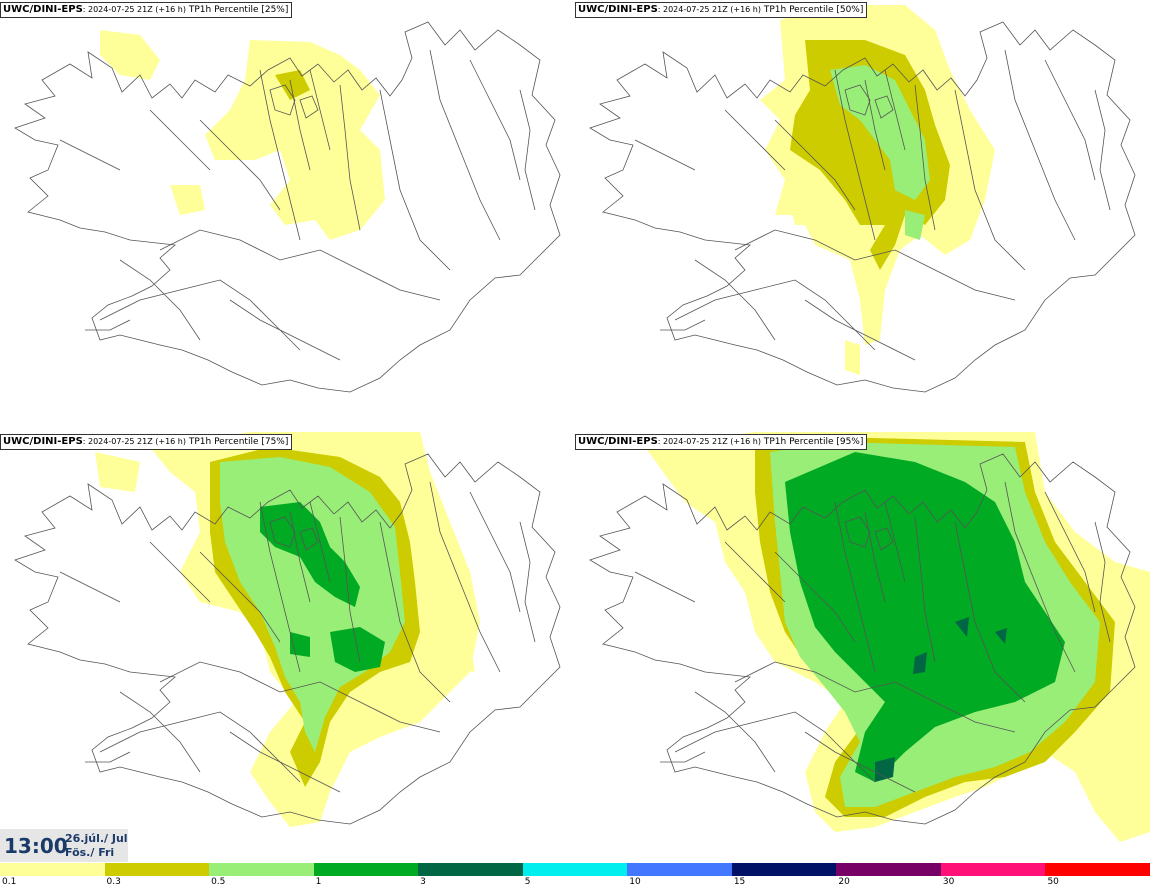 This screenshot has height=891, width=1150. Describe the element at coordinates (844, 882) in the screenshot. I see `colorbar-tick-label: 20` at that location.